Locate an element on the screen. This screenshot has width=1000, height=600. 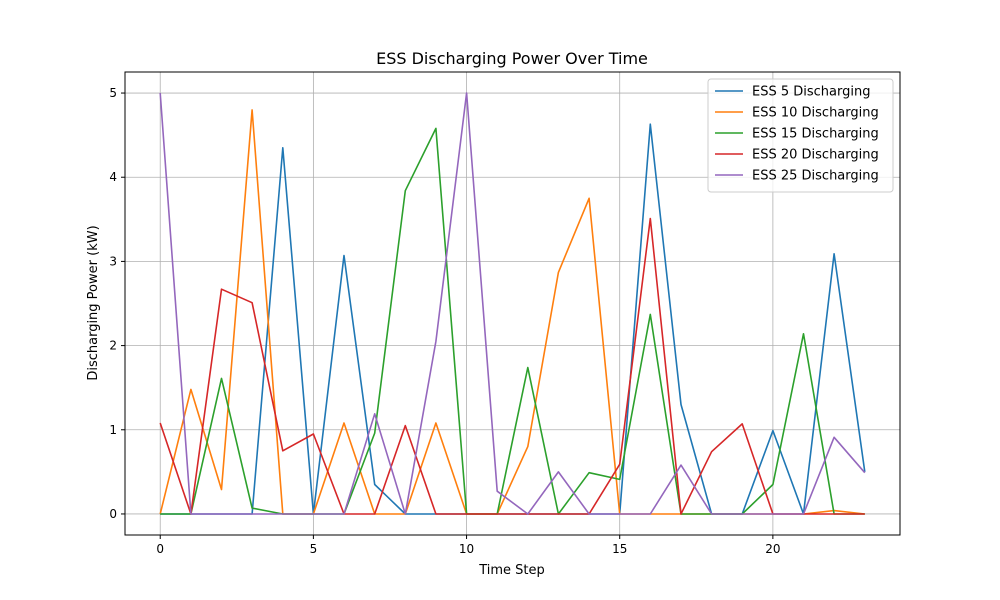
x-axis-ticks: 0 5 10 15 20 is located at coordinates (468, 545).